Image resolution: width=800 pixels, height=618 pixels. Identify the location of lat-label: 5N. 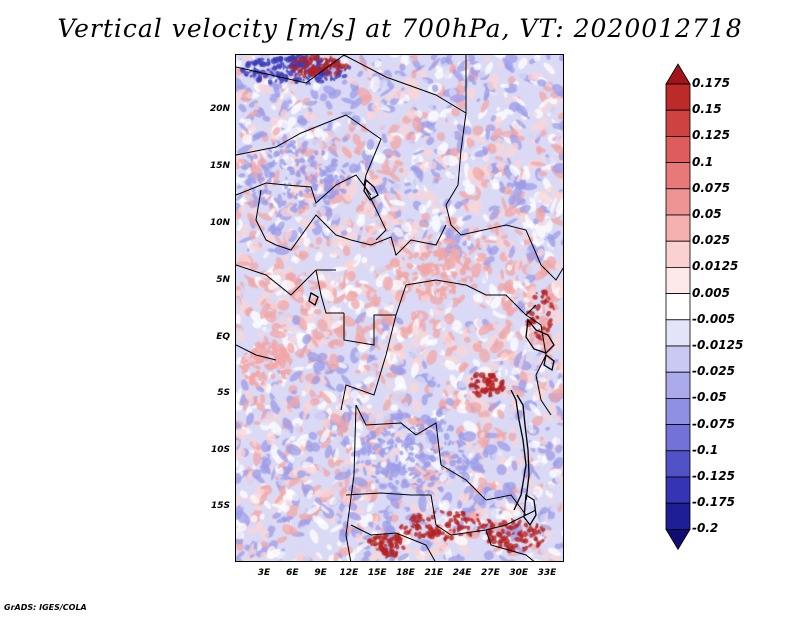
(223, 280).